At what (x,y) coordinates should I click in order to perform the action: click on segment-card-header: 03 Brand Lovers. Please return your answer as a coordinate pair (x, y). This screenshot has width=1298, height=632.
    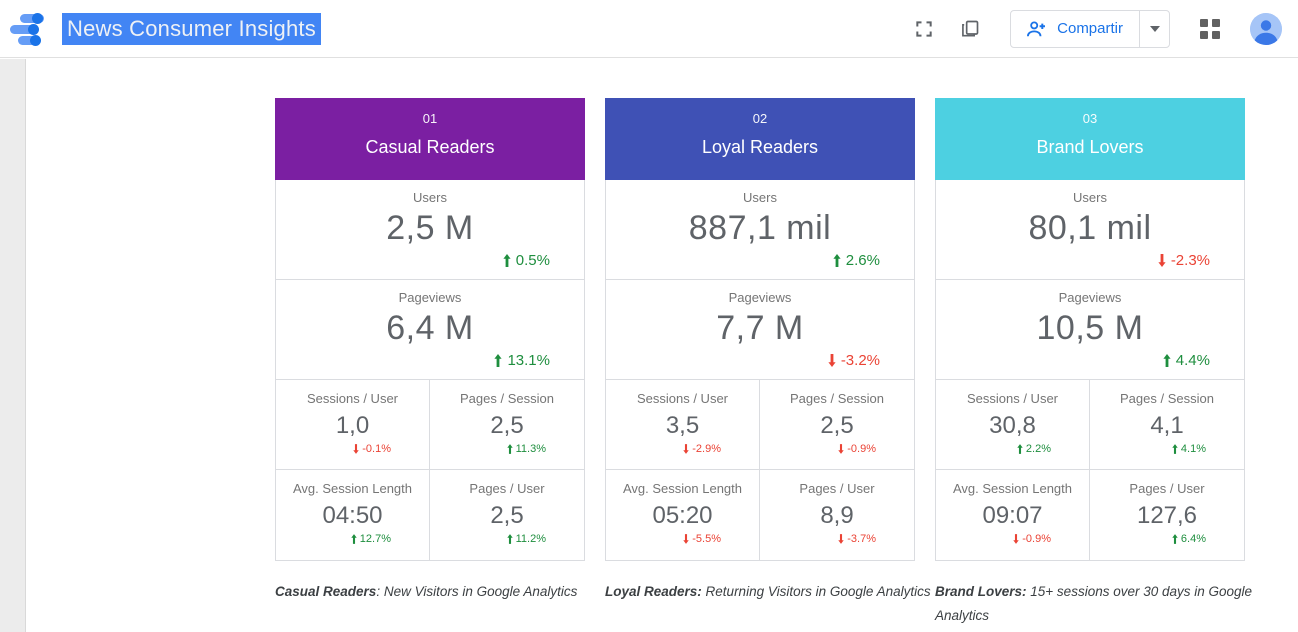
    Looking at the image, I should click on (1090, 139).